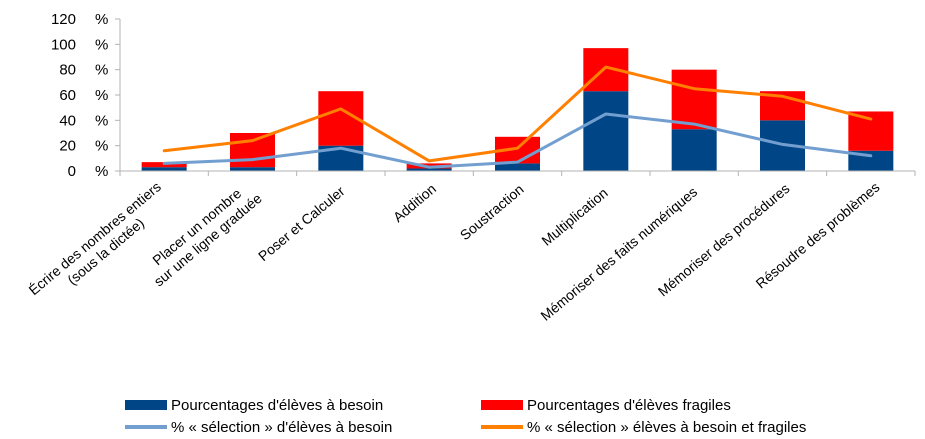  Describe the element at coordinates (146, 427) in the screenshot. I see `legend-swatch-selection-besoin` at that location.